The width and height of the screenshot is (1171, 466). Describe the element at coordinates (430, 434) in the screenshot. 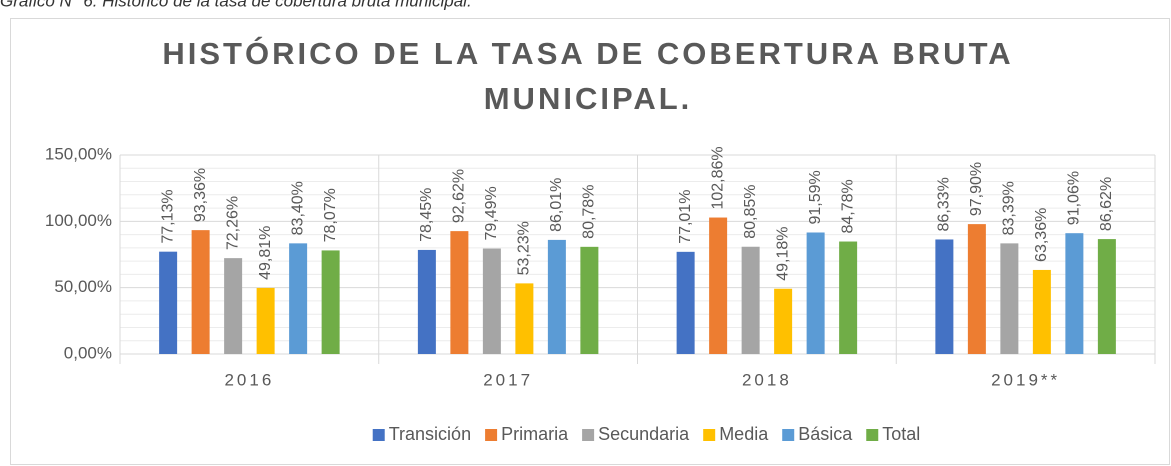

I see `legend-label: Transición` at that location.